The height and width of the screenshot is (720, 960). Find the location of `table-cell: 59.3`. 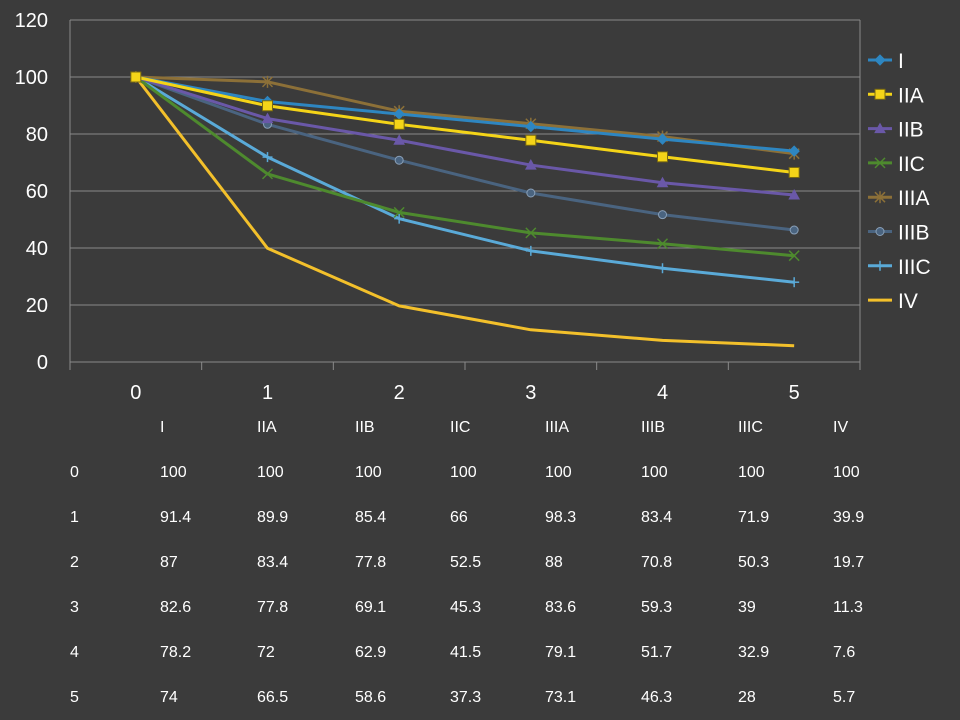

table-cell: 59.3 is located at coordinates (657, 607).